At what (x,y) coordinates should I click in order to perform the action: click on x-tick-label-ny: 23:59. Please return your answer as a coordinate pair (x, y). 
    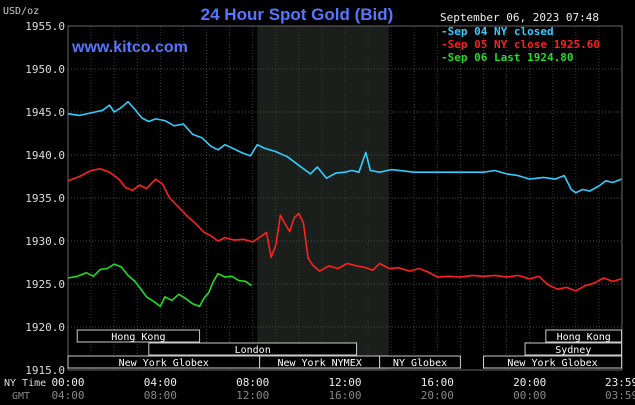
    Looking at the image, I should click on (620, 382).